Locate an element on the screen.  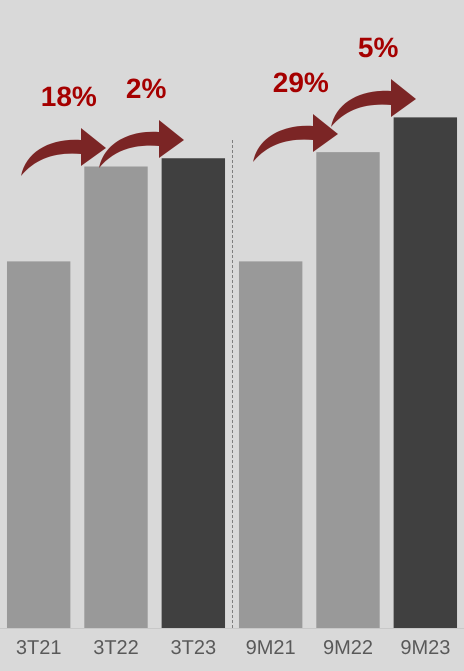
annotation: 2% is located at coordinates (146, 89).